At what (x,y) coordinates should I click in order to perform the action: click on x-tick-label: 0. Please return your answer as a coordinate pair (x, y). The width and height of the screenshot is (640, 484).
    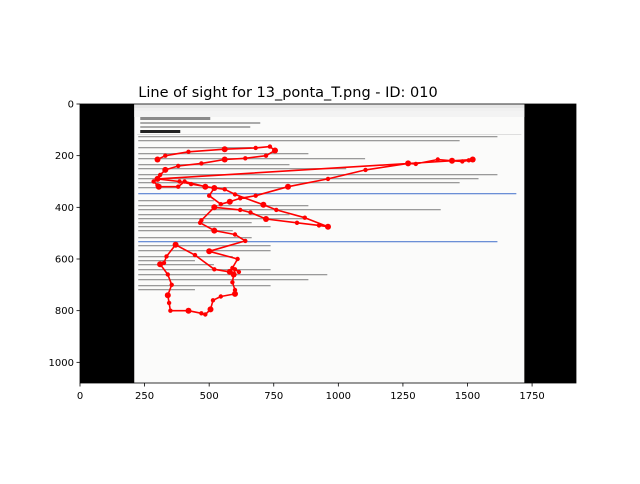
    Looking at the image, I should click on (80, 396).